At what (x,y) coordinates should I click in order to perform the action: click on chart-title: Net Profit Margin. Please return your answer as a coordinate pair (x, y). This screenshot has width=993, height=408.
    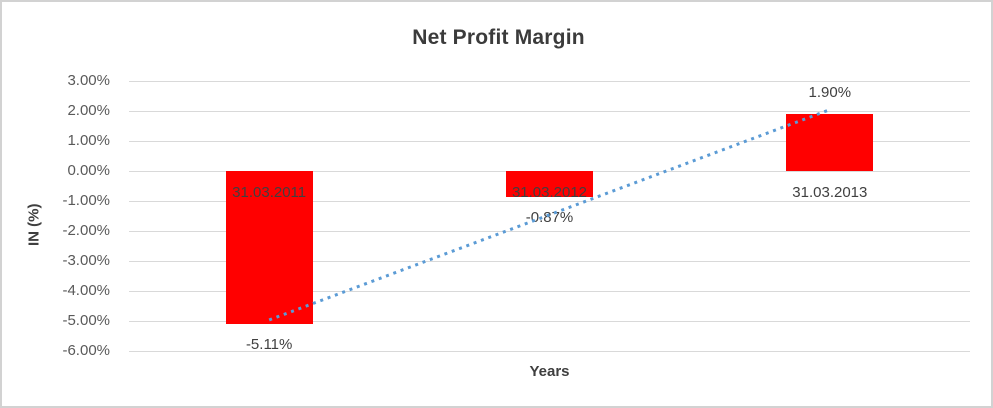
    Looking at the image, I should click on (498, 37).